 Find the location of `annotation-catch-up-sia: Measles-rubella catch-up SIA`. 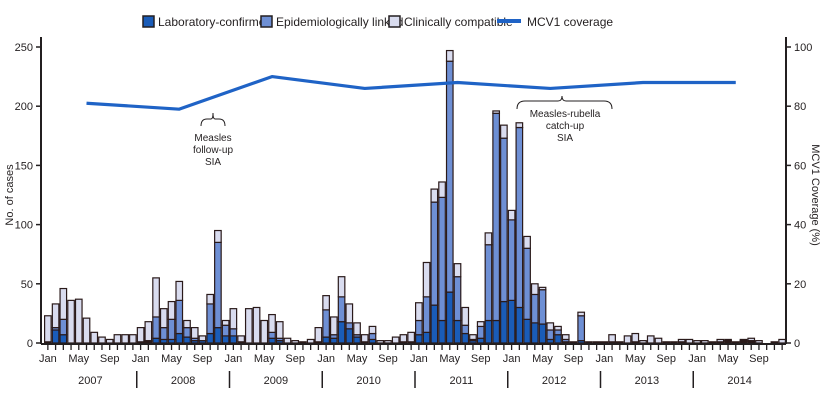

annotation-catch-up-sia: Measles-rubella catch-up SIA is located at coordinates (564, 119).